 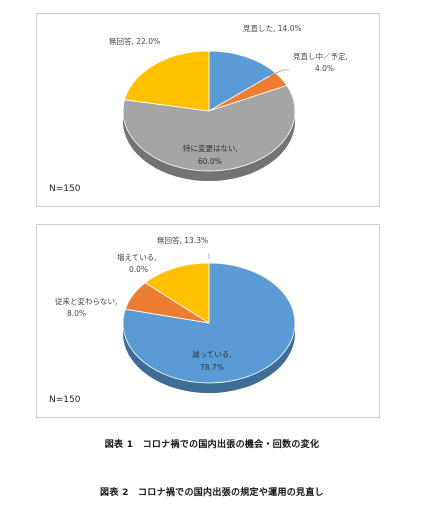 What do you see at coordinates (324, 68) in the screenshot?
I see `slice-label-minaoshi-chu-value: 4.0%` at bounding box center [324, 68].